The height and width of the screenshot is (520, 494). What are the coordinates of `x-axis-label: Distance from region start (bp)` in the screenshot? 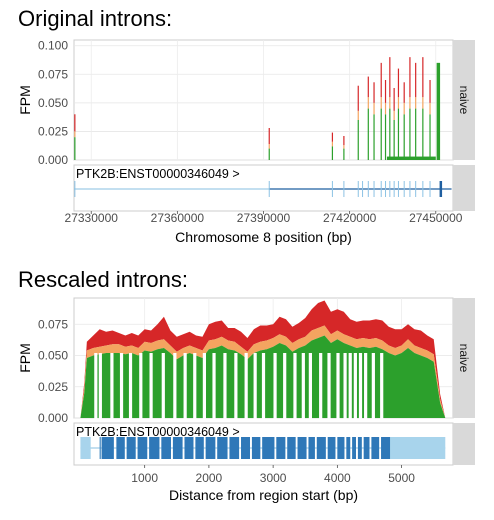 It's located at (263, 495).